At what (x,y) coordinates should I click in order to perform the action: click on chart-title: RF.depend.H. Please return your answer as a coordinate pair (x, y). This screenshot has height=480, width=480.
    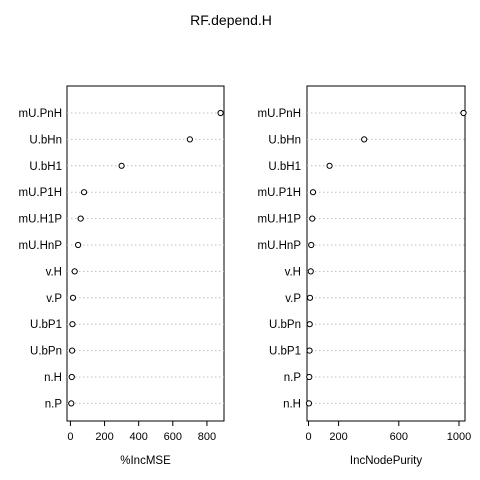
    Looking at the image, I should click on (231, 20).